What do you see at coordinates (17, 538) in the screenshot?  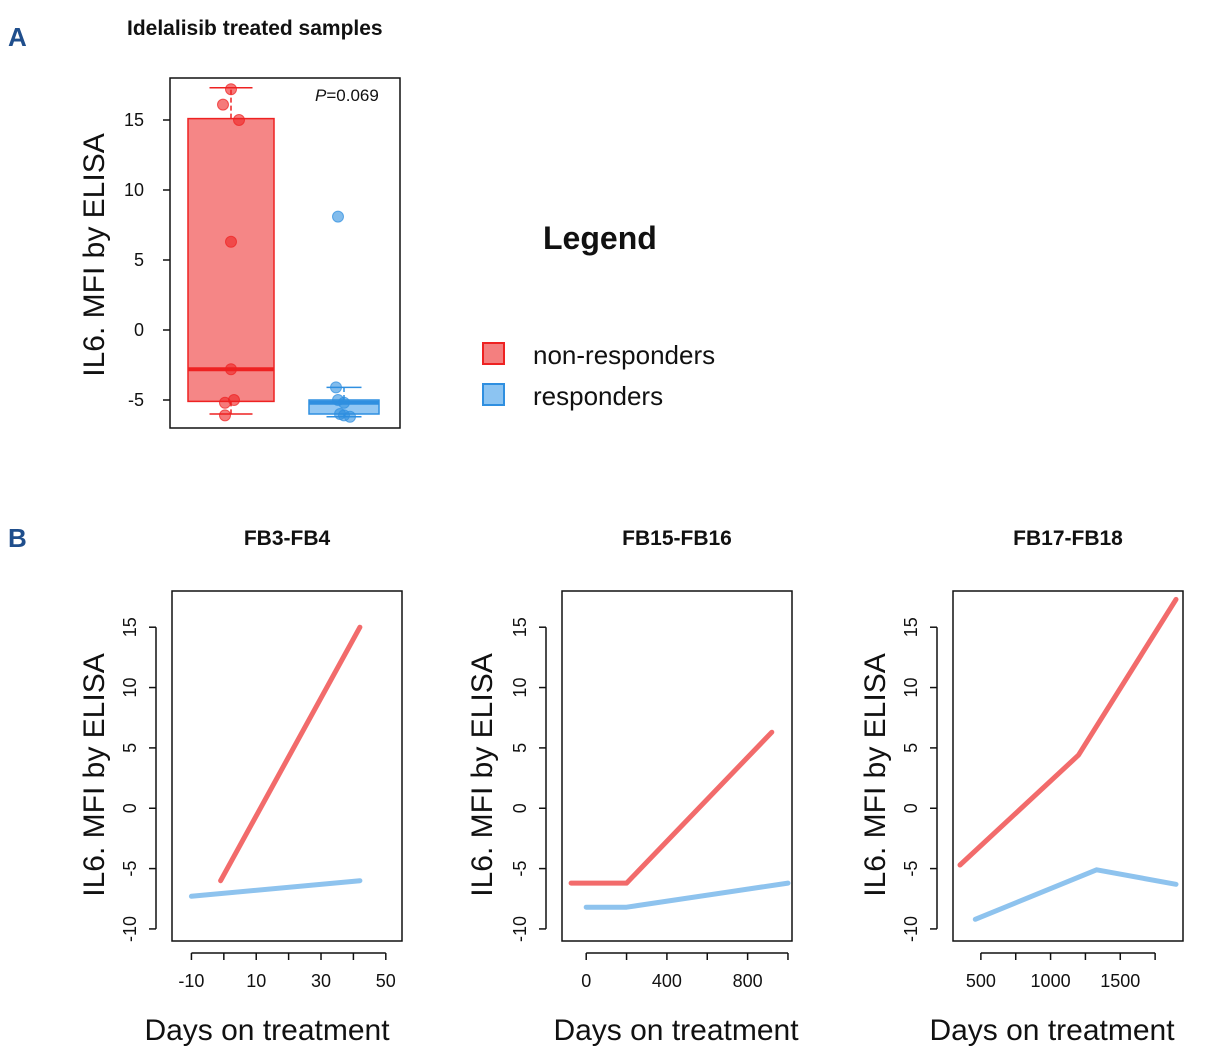 I see `panel-b-letter: B` at bounding box center [17, 538].